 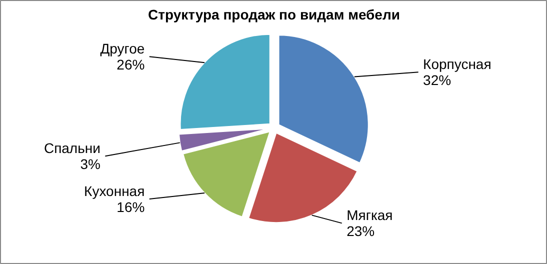 What do you see at coordinates (72, 148) in the screenshot?
I see `slice-label: Спальни` at bounding box center [72, 148].